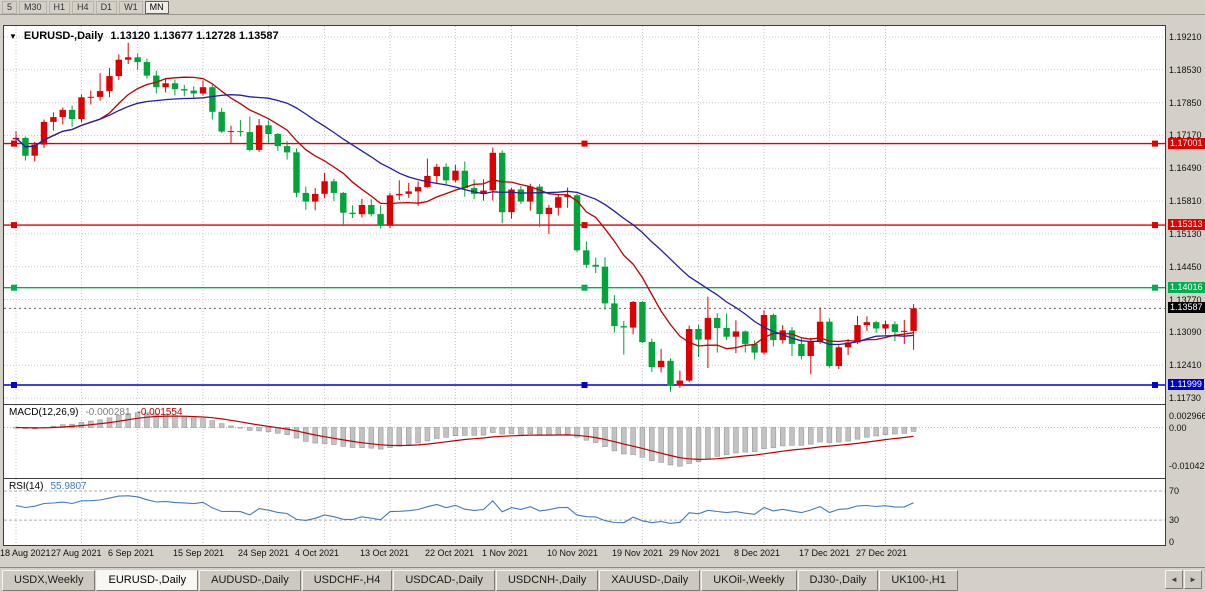 Image resolution: width=1205 pixels, height=592 pixels. What do you see at coordinates (13, 36) in the screenshot?
I see `symbol-dropdown-icon: ▼` at bounding box center [13, 36].